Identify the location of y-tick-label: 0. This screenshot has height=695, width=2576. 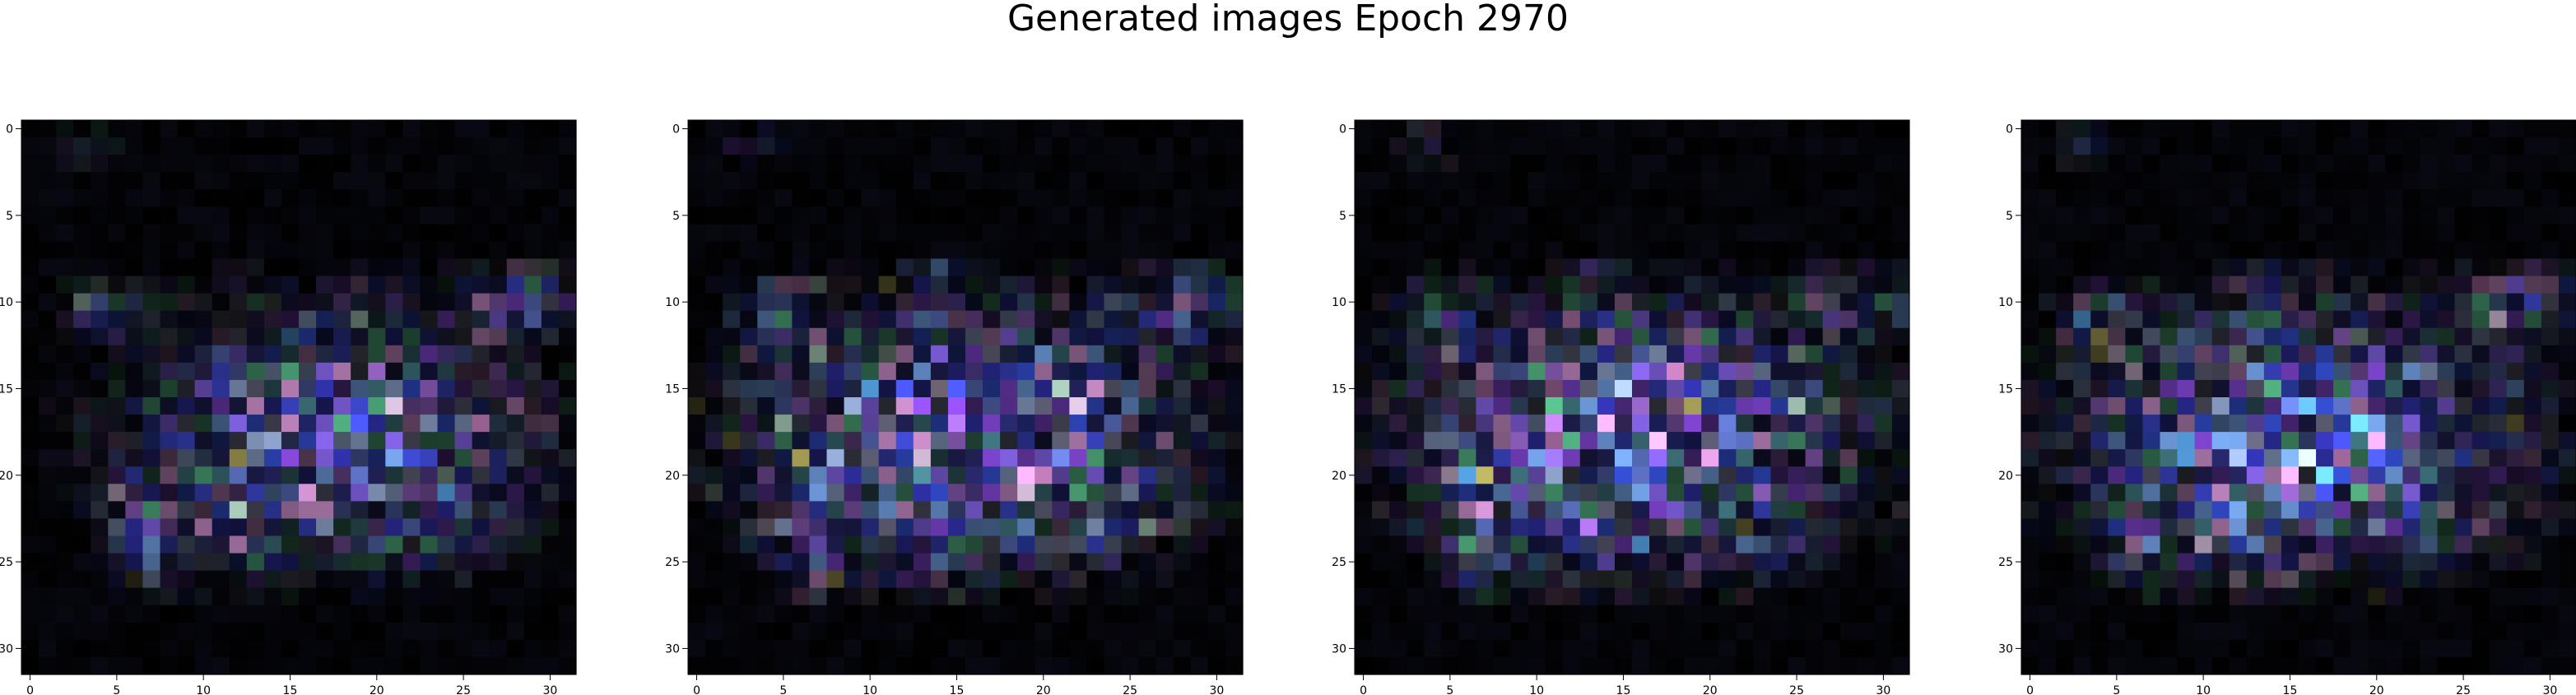
(676, 130).